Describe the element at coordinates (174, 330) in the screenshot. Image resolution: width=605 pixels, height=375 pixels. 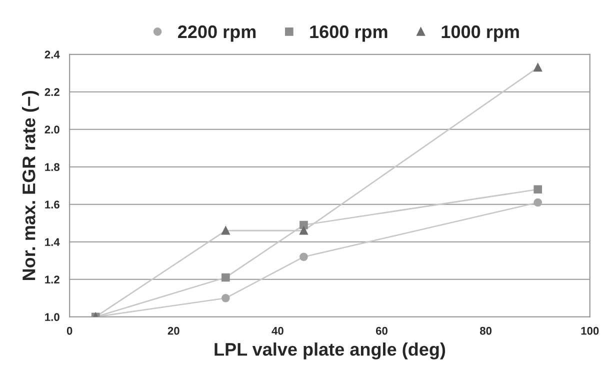
I see `x-tick-label: 20` at that location.